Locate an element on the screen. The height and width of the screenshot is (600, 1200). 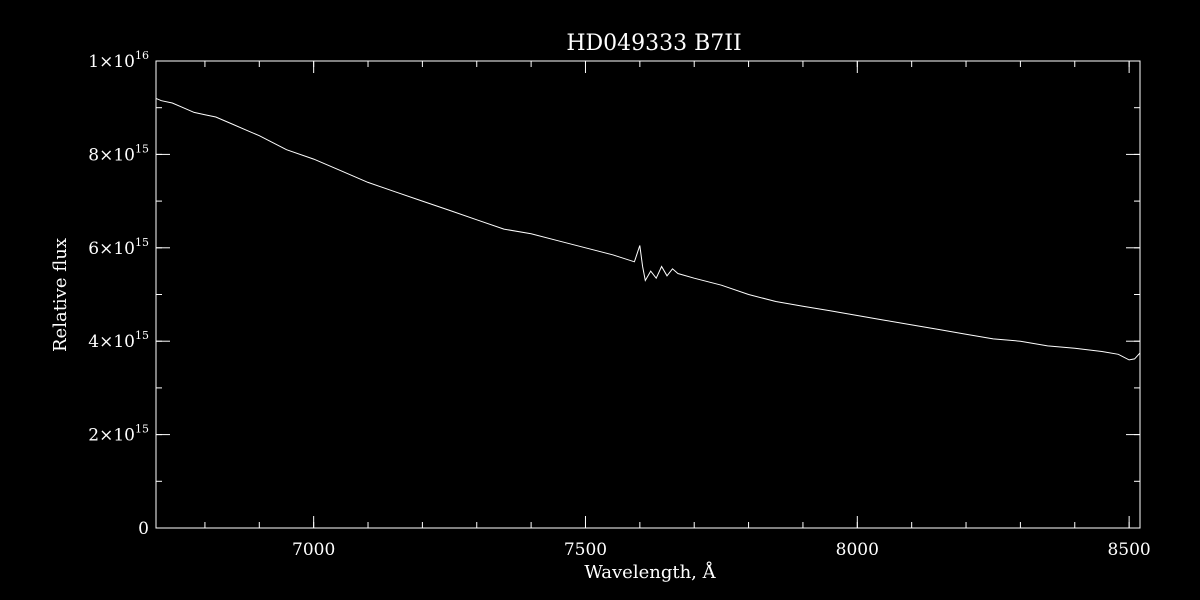
x-axis-label: Wavelength, Å is located at coordinates (650, 572).